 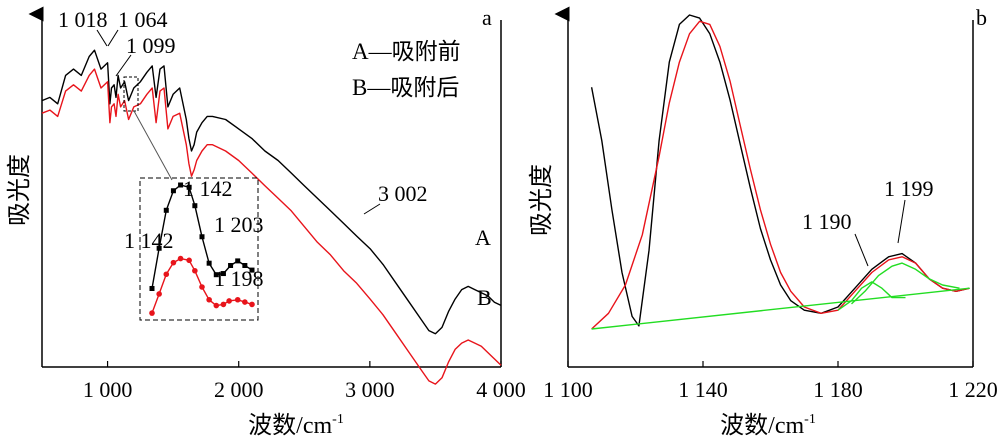 What do you see at coordinates (239, 389) in the screenshot?
I see `a-tick-label-2000: 2 000` at bounding box center [239, 389].